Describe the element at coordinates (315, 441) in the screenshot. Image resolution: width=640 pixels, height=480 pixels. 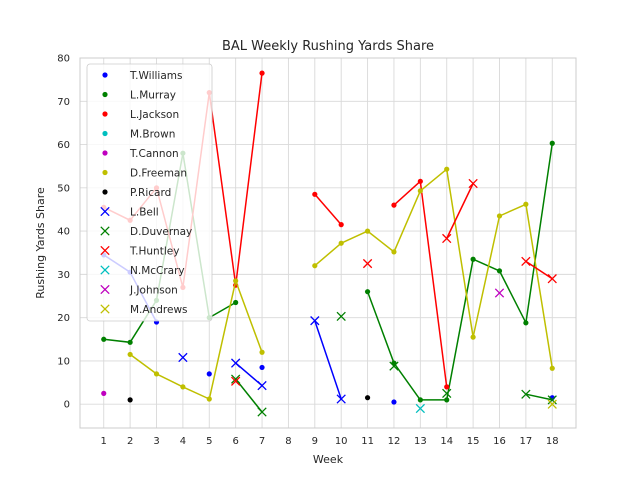
I see `x-tick-label: 9` at that location.